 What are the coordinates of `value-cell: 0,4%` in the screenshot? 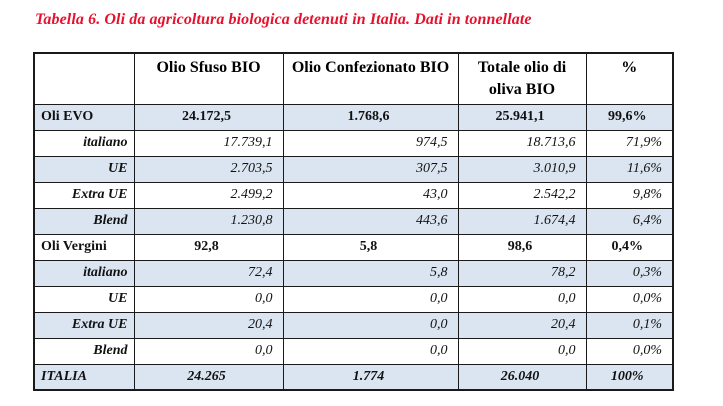 It's located at (629, 247).